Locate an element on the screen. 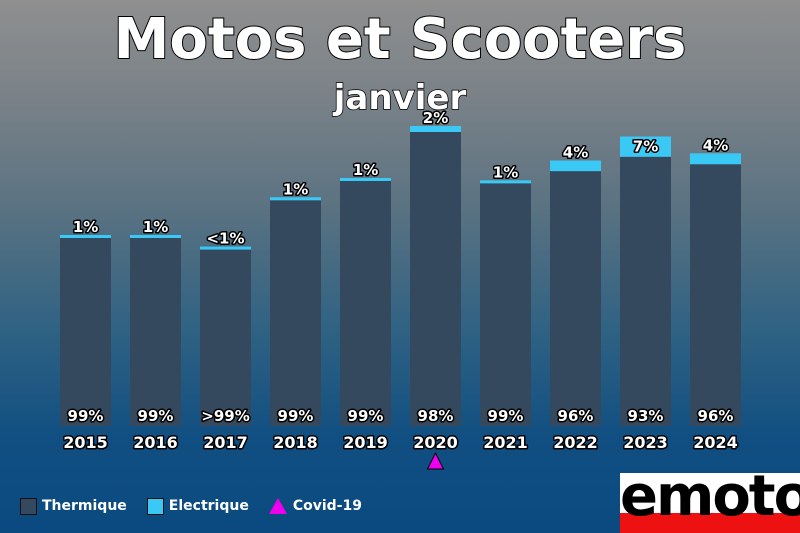 Image resolution: width=800 pixels, height=533 pixels. logo-red-band is located at coordinates (710, 523).